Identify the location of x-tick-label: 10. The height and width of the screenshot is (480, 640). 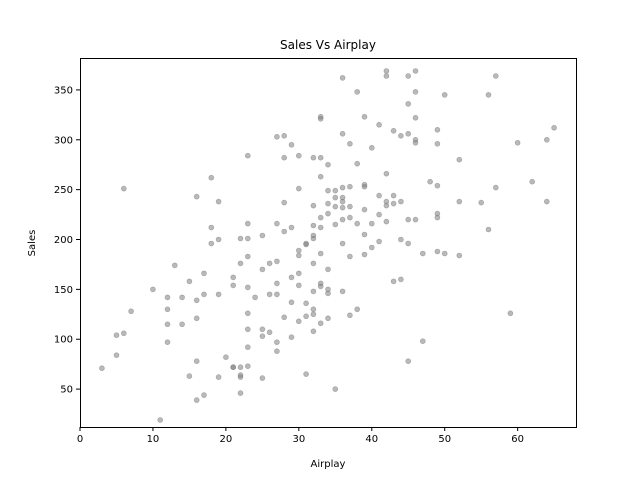
(153, 439).